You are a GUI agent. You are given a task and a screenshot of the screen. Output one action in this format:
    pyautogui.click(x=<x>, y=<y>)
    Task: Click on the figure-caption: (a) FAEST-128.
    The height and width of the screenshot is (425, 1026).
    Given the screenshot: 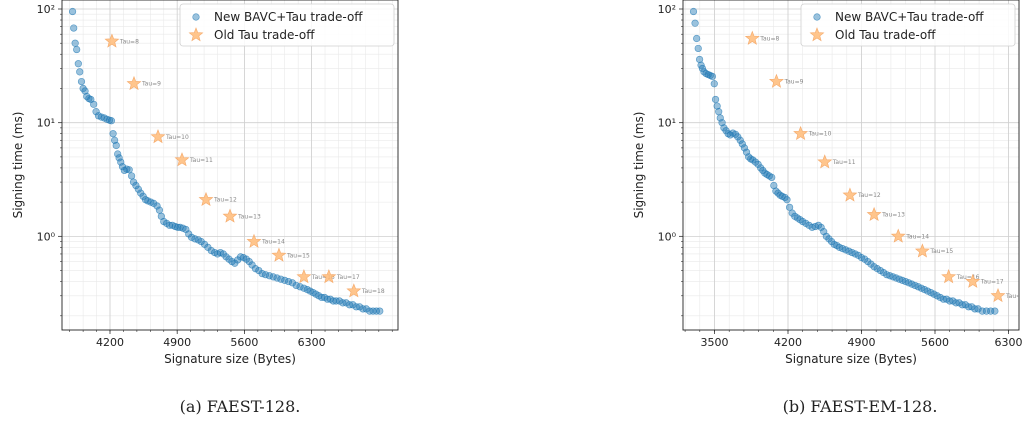 What is the action you would take?
    pyautogui.click(x=240, y=406)
    